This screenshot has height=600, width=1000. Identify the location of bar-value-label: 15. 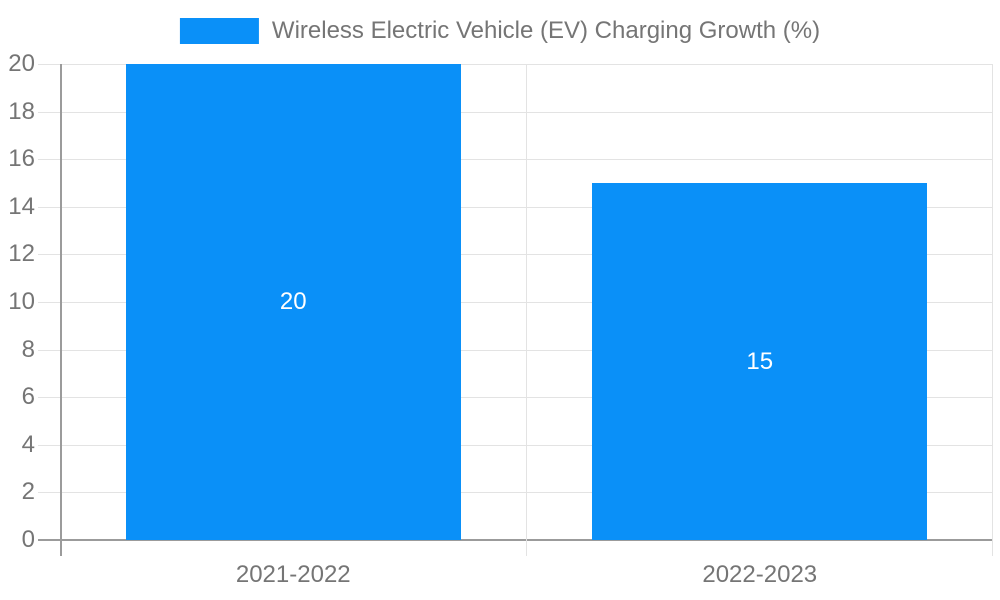
(760, 361).